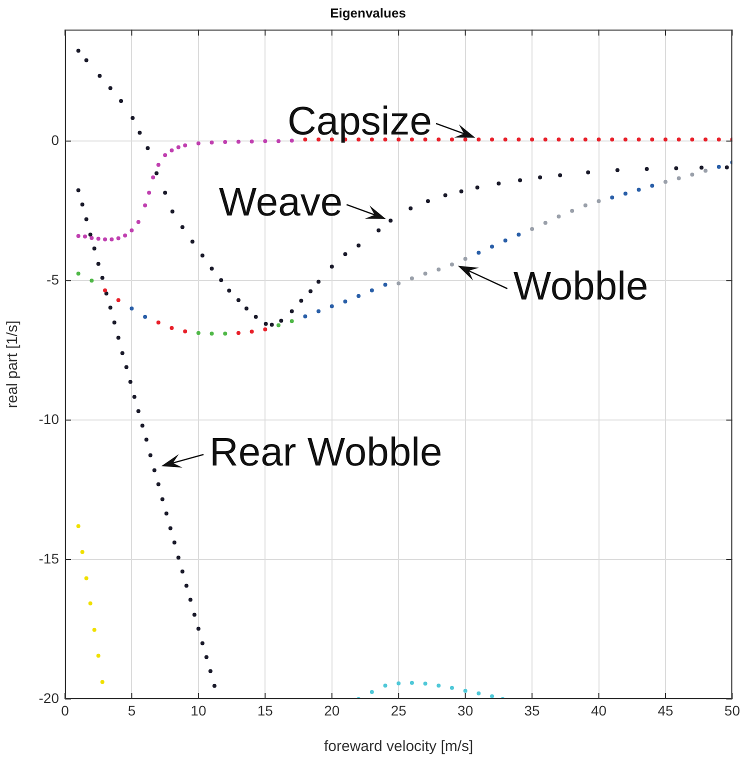 This screenshot has width=744, height=760. What do you see at coordinates (198, 710) in the screenshot?
I see `x-tick-label: 10` at bounding box center [198, 710].